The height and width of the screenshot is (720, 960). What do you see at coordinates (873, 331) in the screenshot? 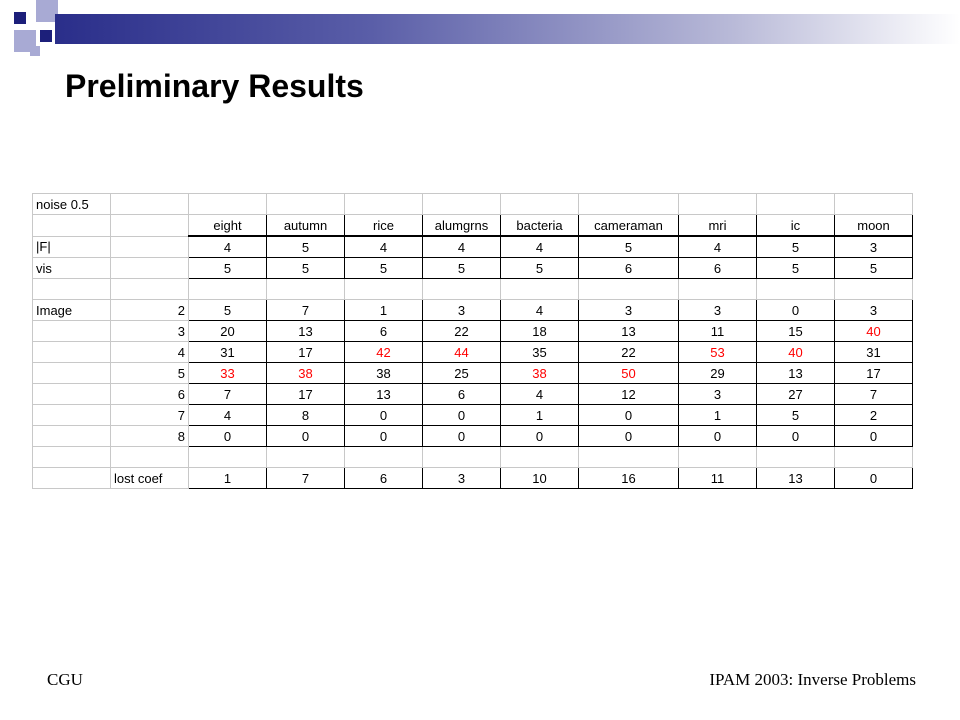
I see `value-cell: 40` at bounding box center [873, 331].